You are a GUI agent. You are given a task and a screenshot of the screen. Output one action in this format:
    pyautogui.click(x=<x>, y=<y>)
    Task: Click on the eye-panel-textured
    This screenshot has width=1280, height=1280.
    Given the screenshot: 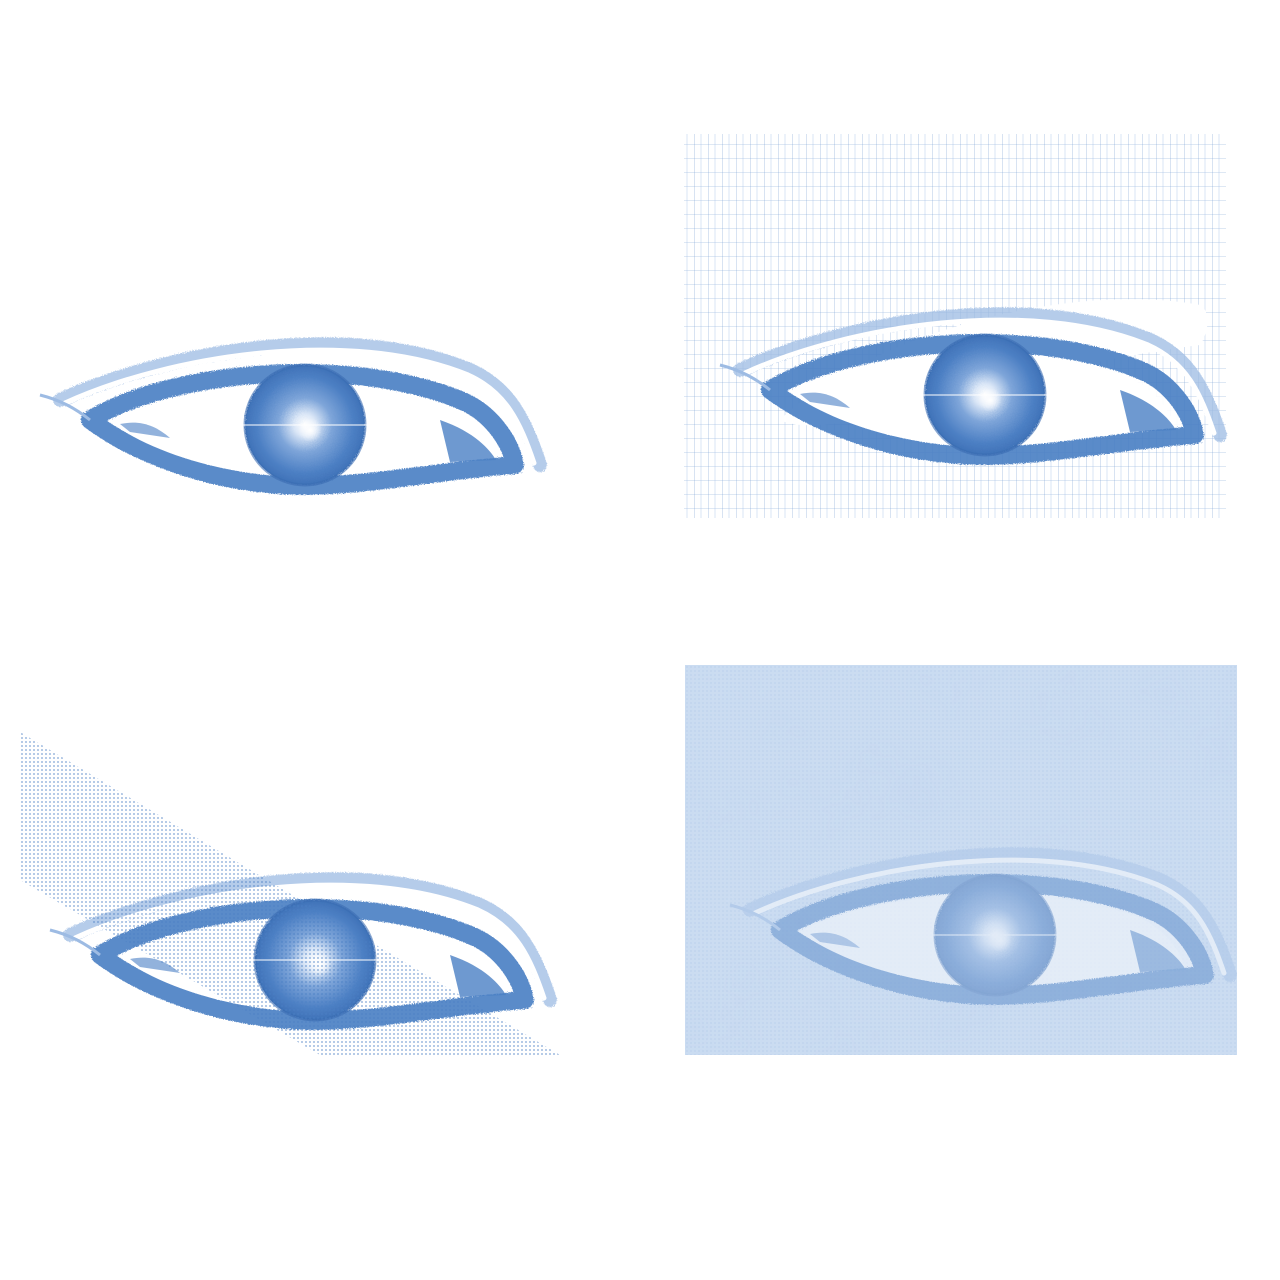 What is the action you would take?
    pyautogui.click(x=961, y=860)
    